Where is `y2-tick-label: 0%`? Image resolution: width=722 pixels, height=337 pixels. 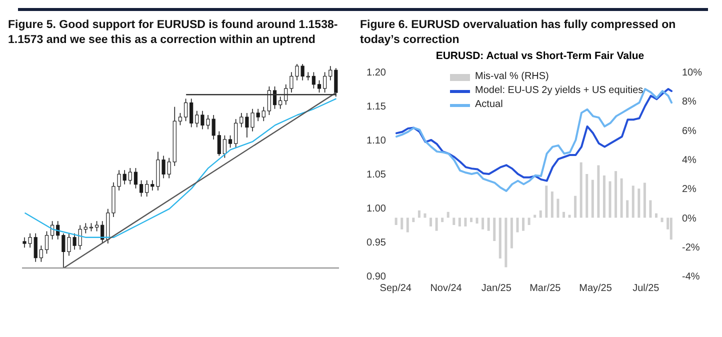
y2-tick-label: 0% is located at coordinates (689, 218).